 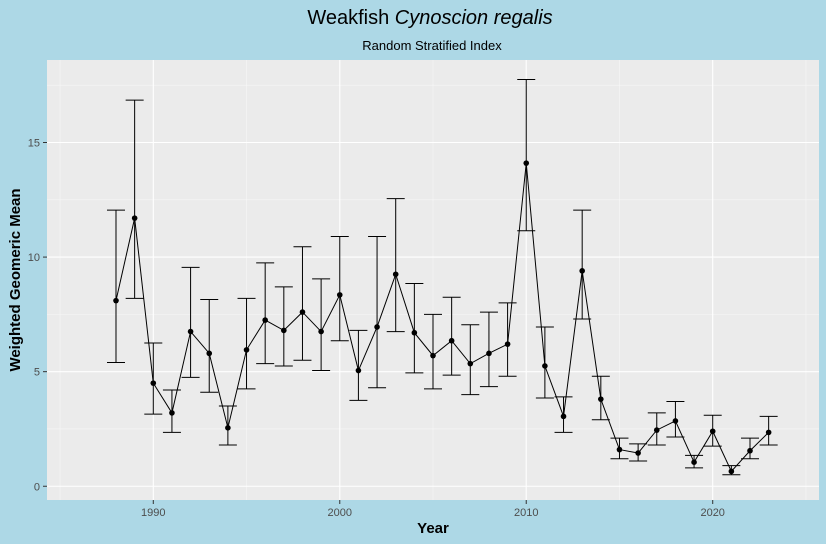 I want to click on chart-title-common: Weakfish, so click(x=348, y=18).